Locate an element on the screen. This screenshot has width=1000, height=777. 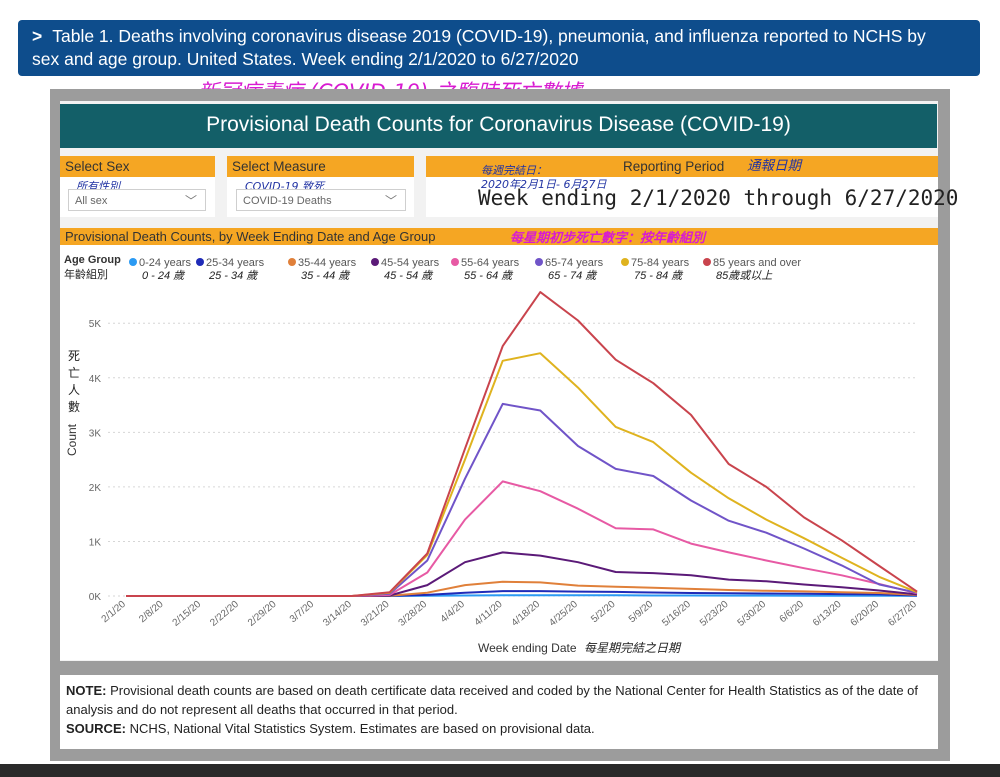
legend-label-zh: 35 - 44 歲 is located at coordinates (326, 275).